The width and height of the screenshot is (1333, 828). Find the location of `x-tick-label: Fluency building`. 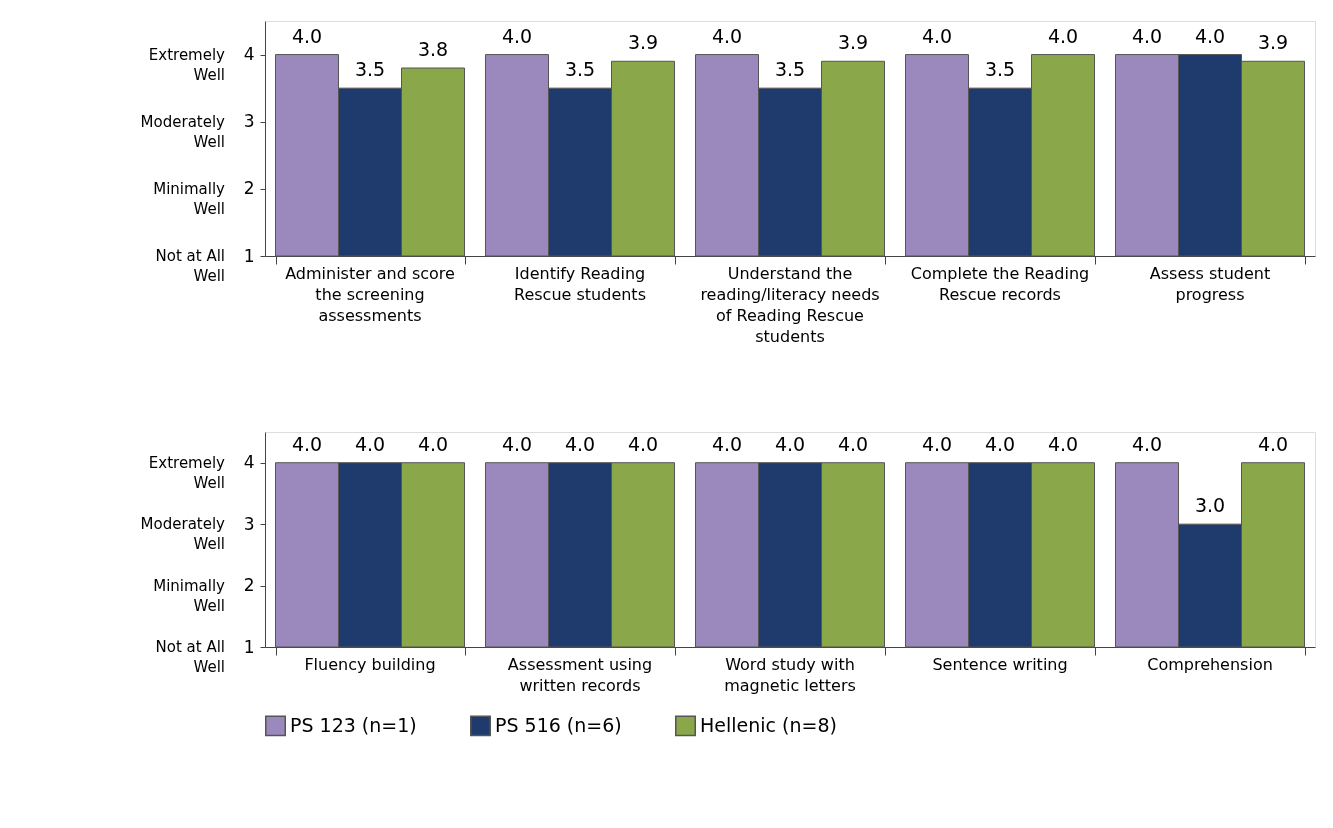

x-tick-label: Fluency building is located at coordinates (370, 664).